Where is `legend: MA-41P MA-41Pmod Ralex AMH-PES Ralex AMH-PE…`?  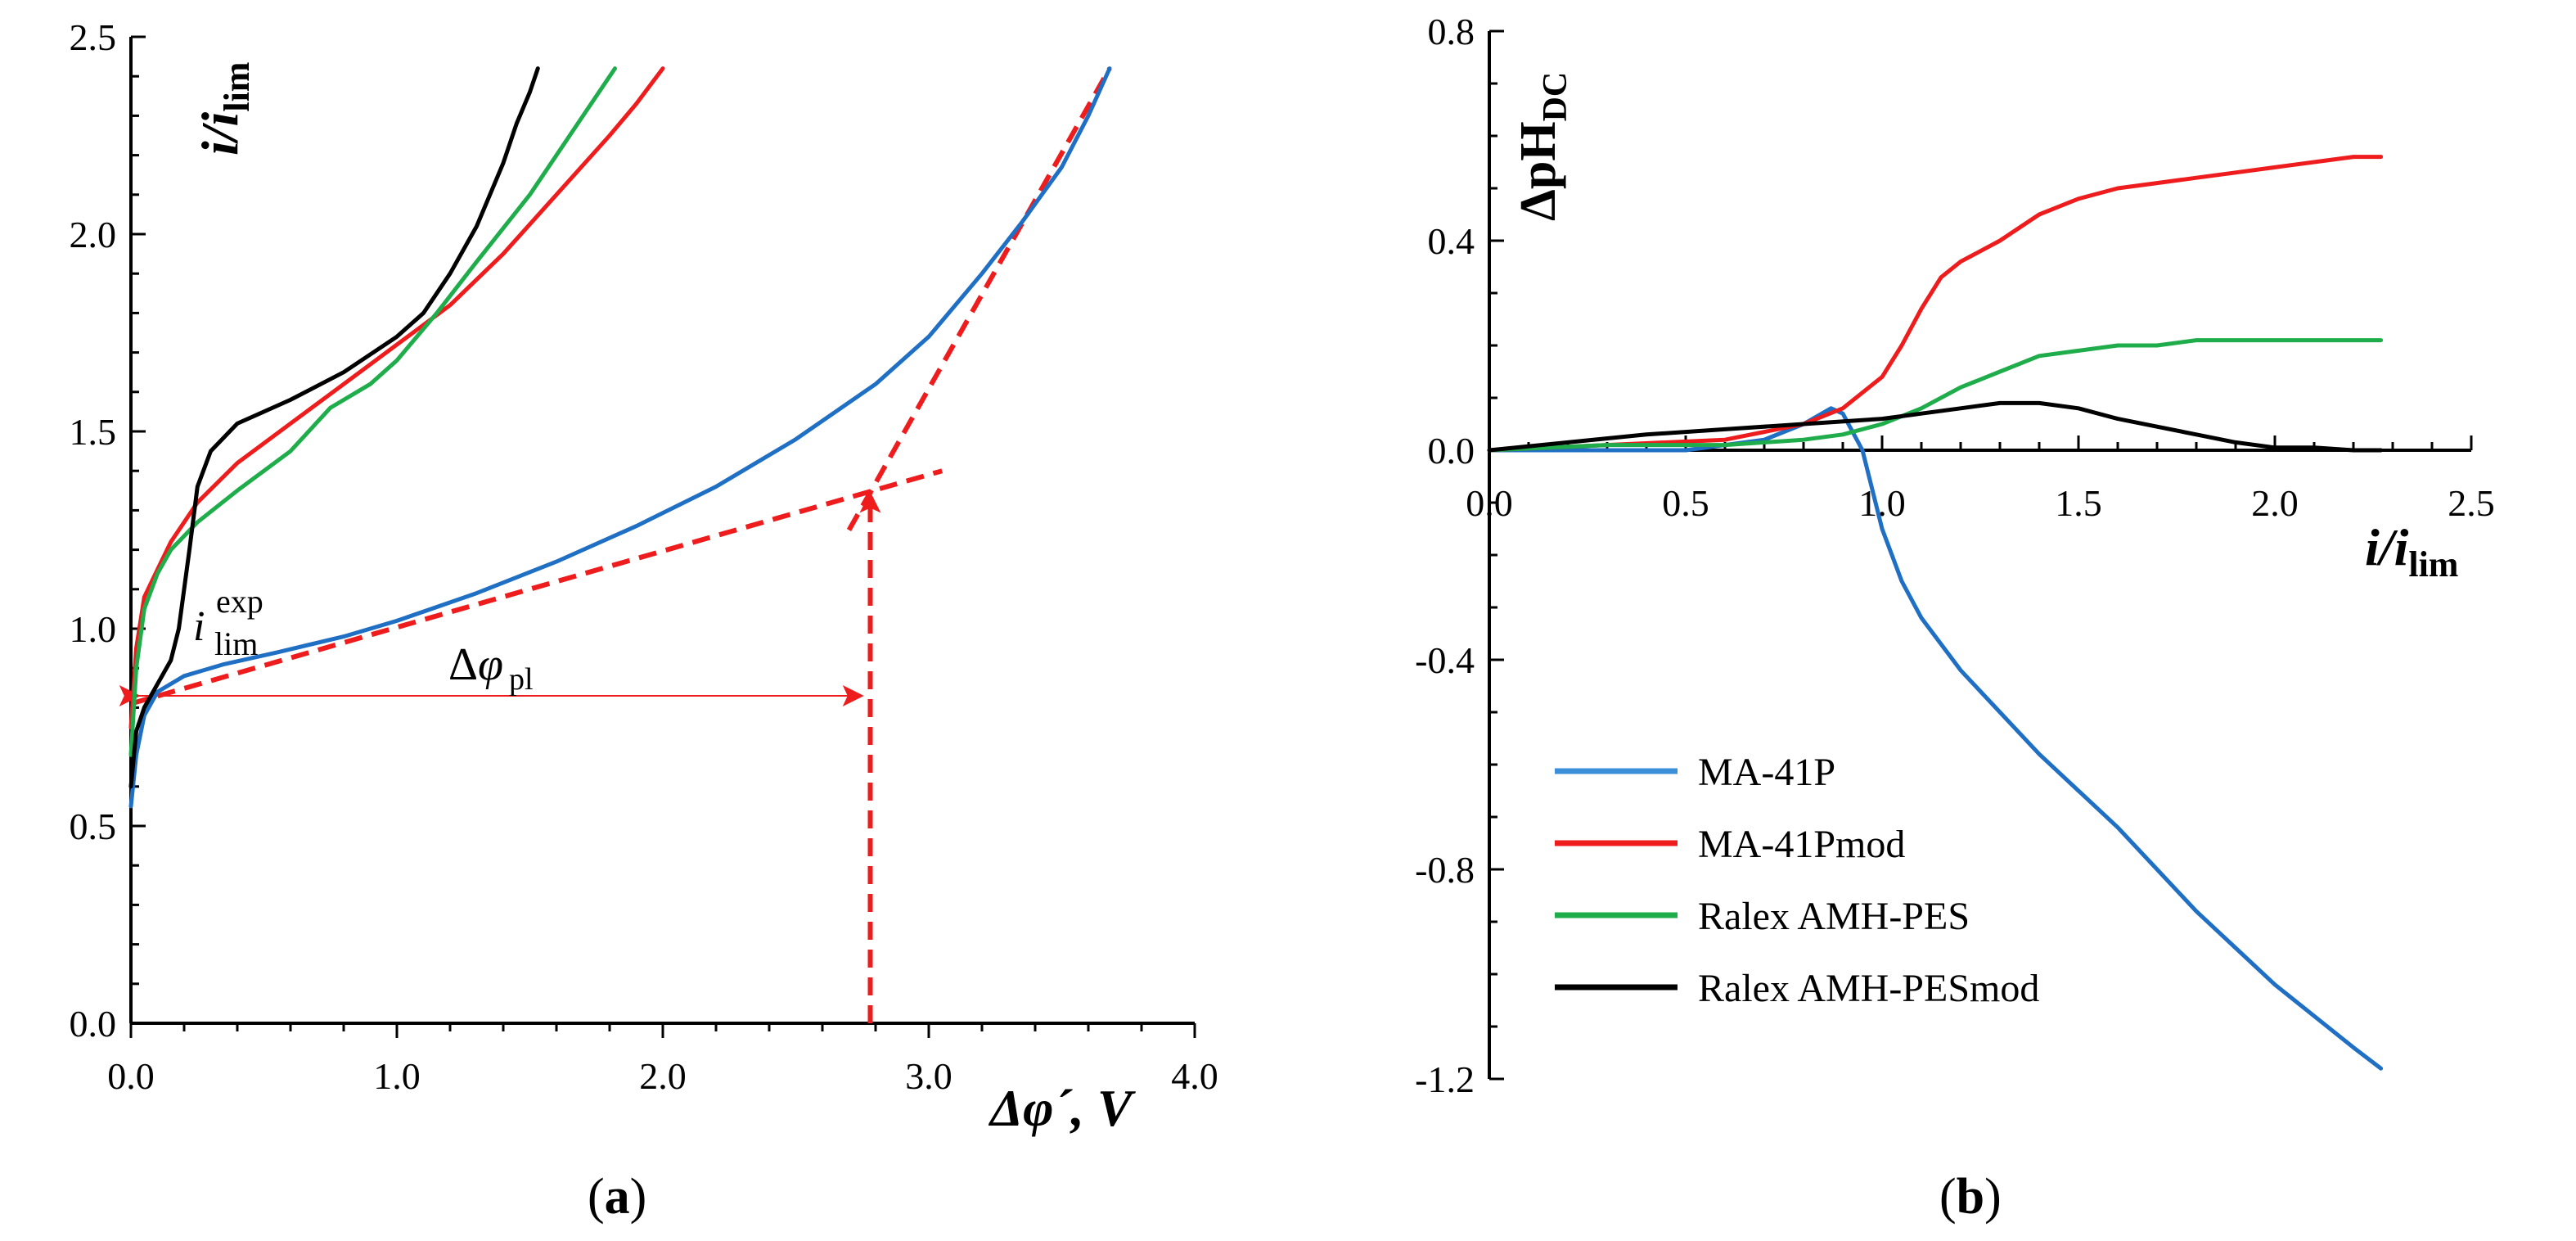 legend: MA-41P MA-41Pmod Ralex AMH-PES Ralex AMH-PE… is located at coordinates (1797, 880).